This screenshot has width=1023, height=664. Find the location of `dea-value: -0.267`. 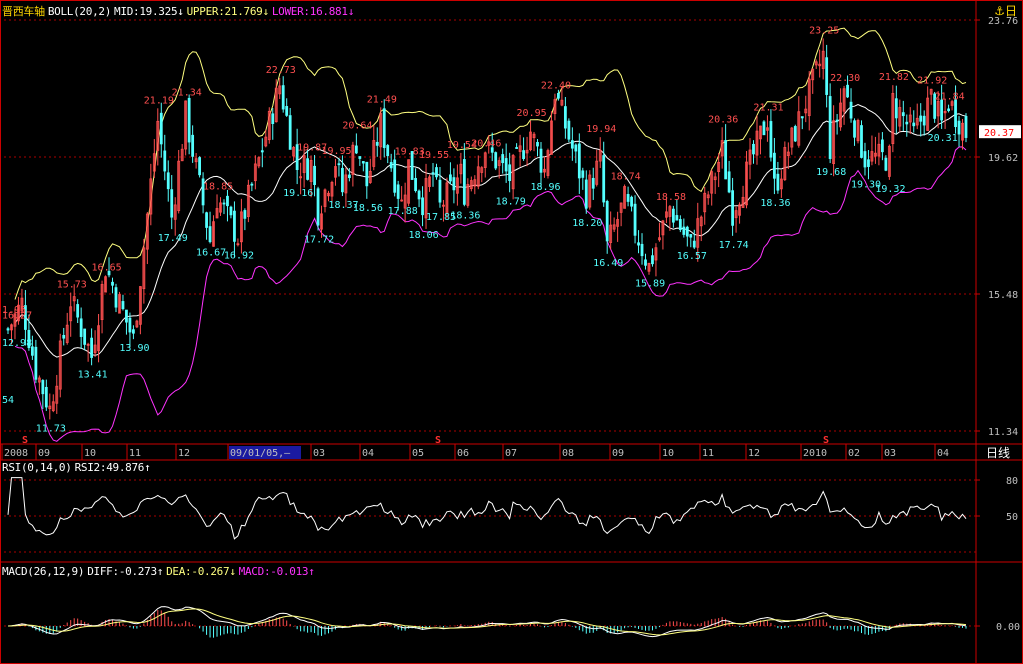

dea-value: -0.267 is located at coordinates (210, 571).